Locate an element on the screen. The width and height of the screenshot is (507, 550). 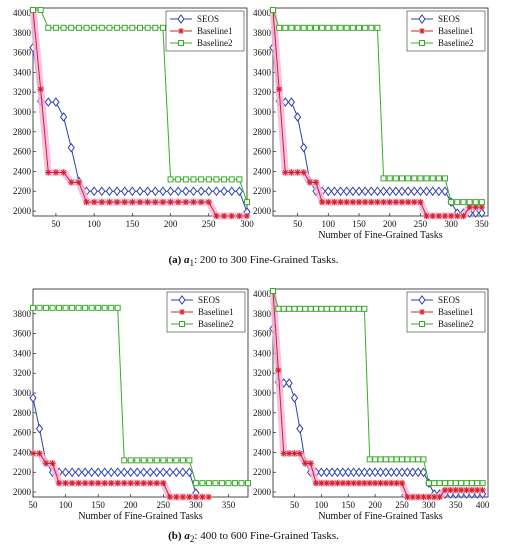
y-tick-label-1-9: 3800 is located at coordinates (262, 33).